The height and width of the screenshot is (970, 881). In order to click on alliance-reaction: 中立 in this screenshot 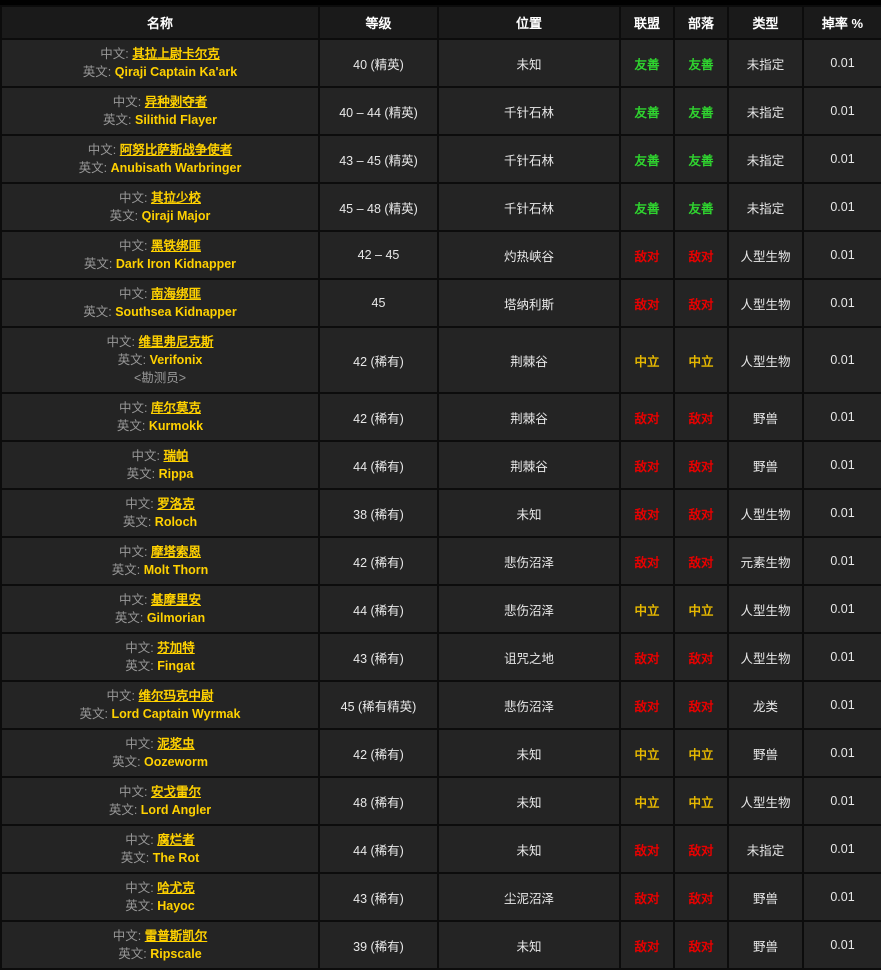, I will do `click(647, 361)`.